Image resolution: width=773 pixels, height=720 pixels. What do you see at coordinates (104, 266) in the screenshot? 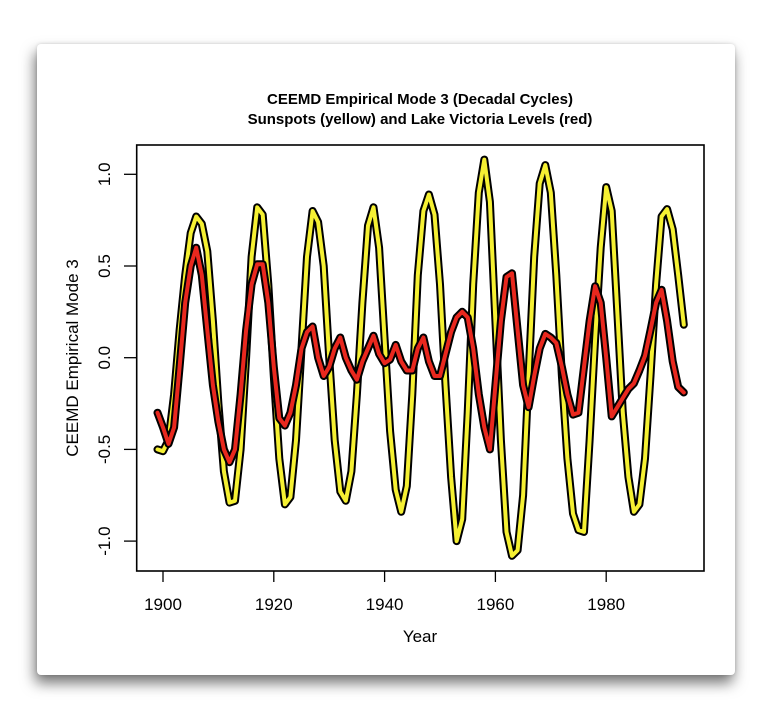
I see `y-tick-label: 0.5` at bounding box center [104, 266].